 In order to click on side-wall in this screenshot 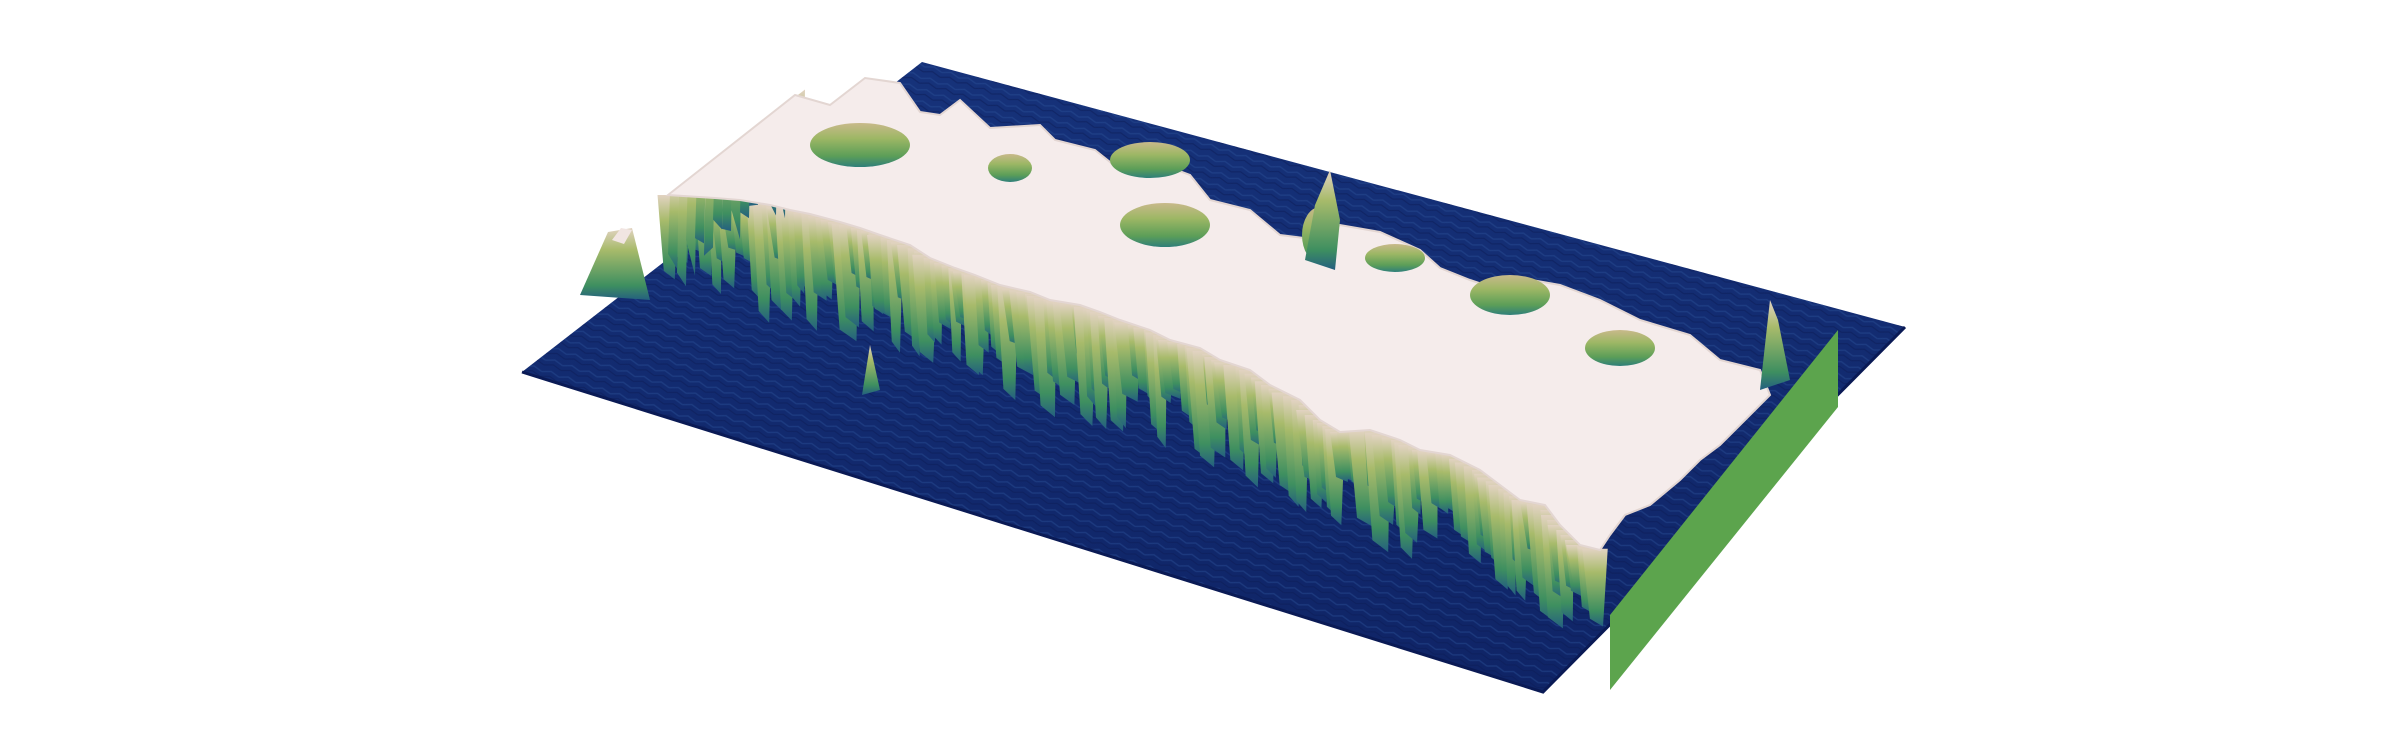, I will do `click(1724, 510)`.